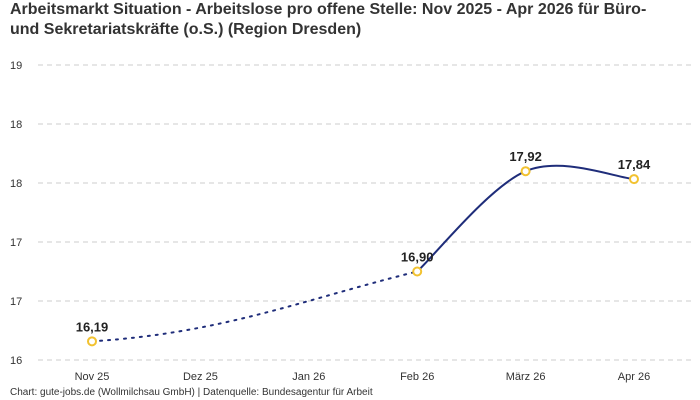 The image size is (700, 400). What do you see at coordinates (525, 156) in the screenshot?
I see `data-label: 17,92` at bounding box center [525, 156].